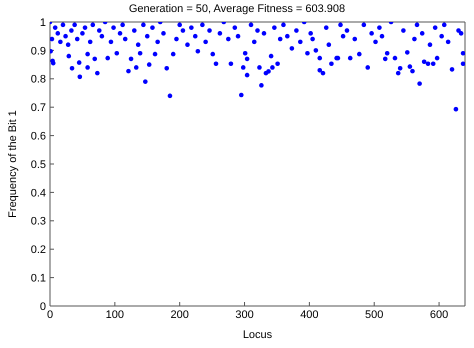 The width and height of the screenshot is (474, 348). I want to click on y-tick-label: 0.7, so click(38, 108).